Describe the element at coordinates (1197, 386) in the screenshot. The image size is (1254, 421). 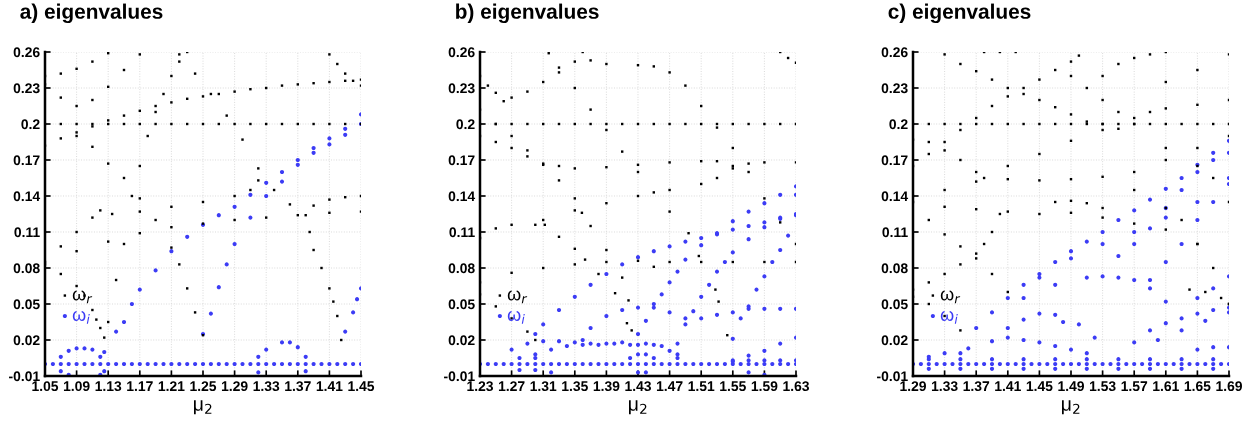
I see `x-tick-label: 1.65` at that location.